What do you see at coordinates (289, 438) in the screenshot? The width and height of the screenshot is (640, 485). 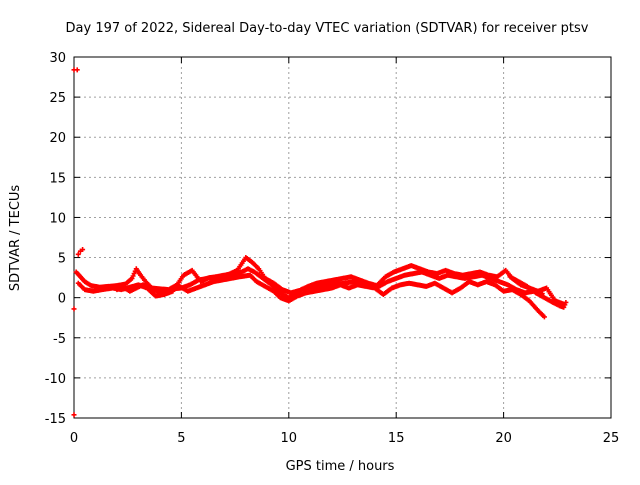 I see `x-tick-label: 10` at bounding box center [289, 438].